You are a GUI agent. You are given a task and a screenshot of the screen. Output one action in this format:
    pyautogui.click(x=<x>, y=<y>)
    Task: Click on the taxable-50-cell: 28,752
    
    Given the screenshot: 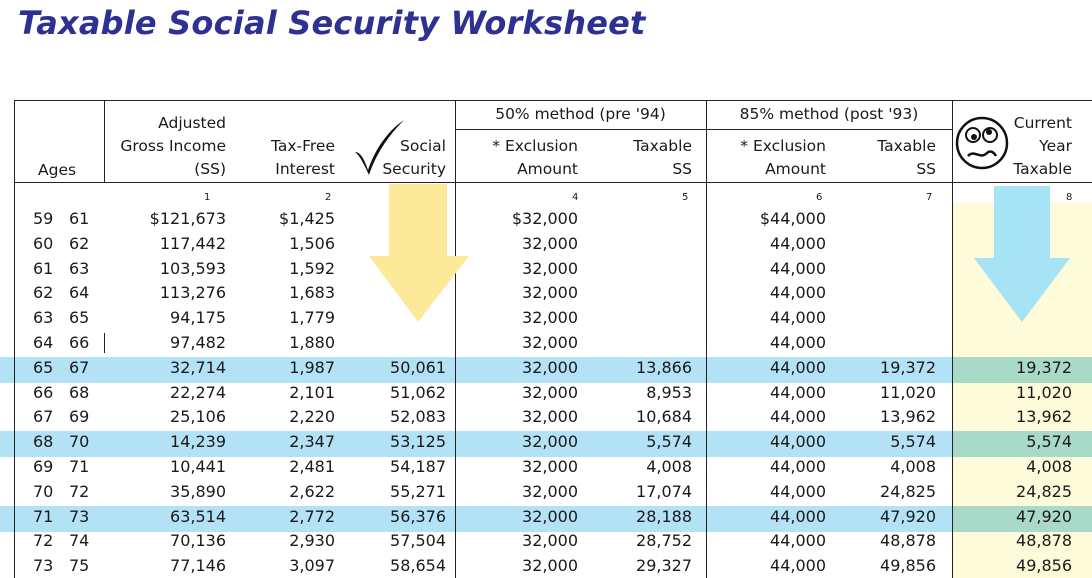 What is the action you would take?
    pyautogui.click(x=664, y=541)
    